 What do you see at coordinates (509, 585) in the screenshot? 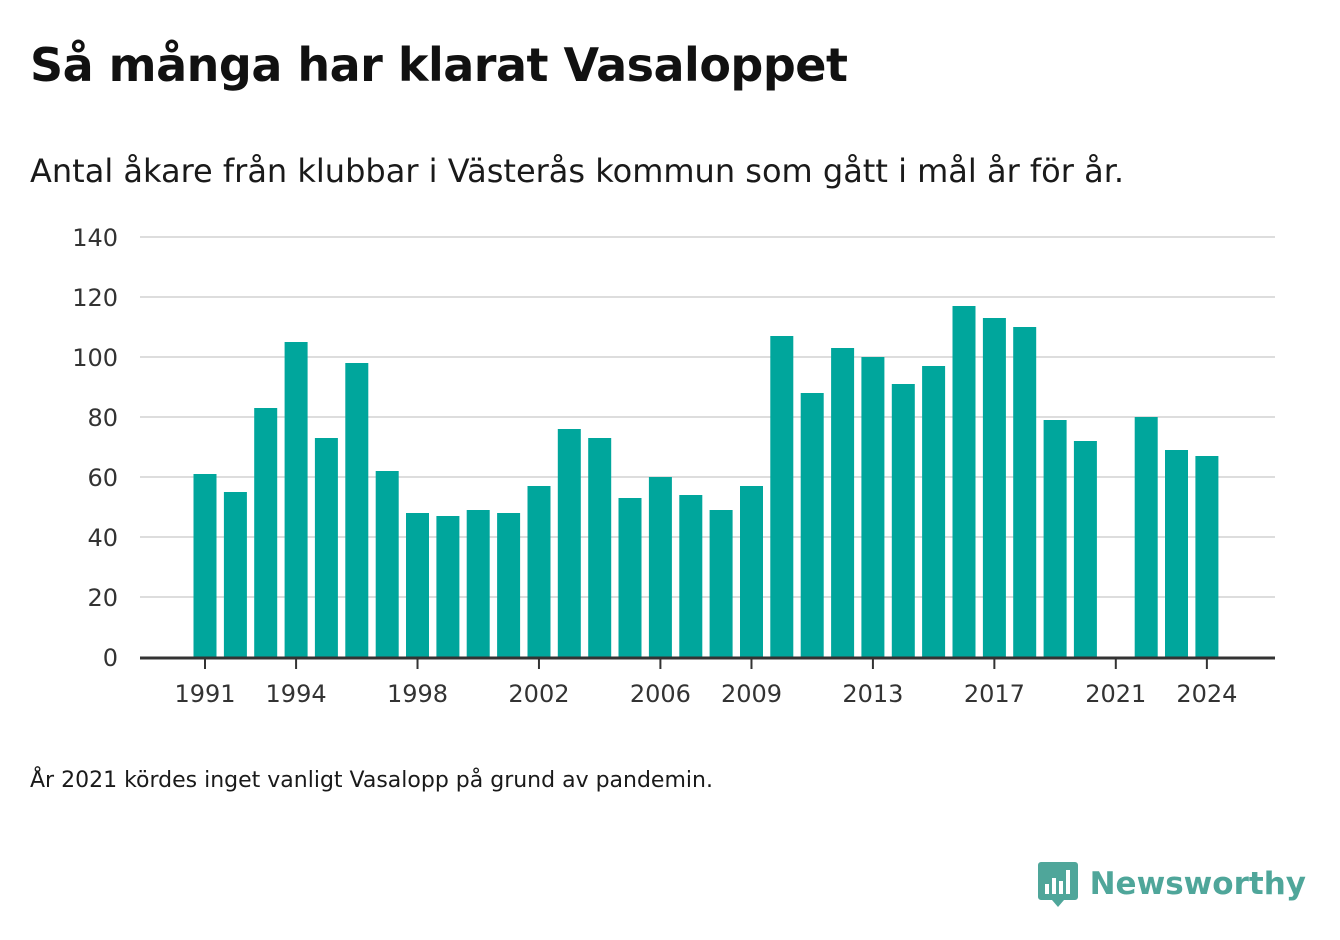
I see `bar-2001` at bounding box center [509, 585].